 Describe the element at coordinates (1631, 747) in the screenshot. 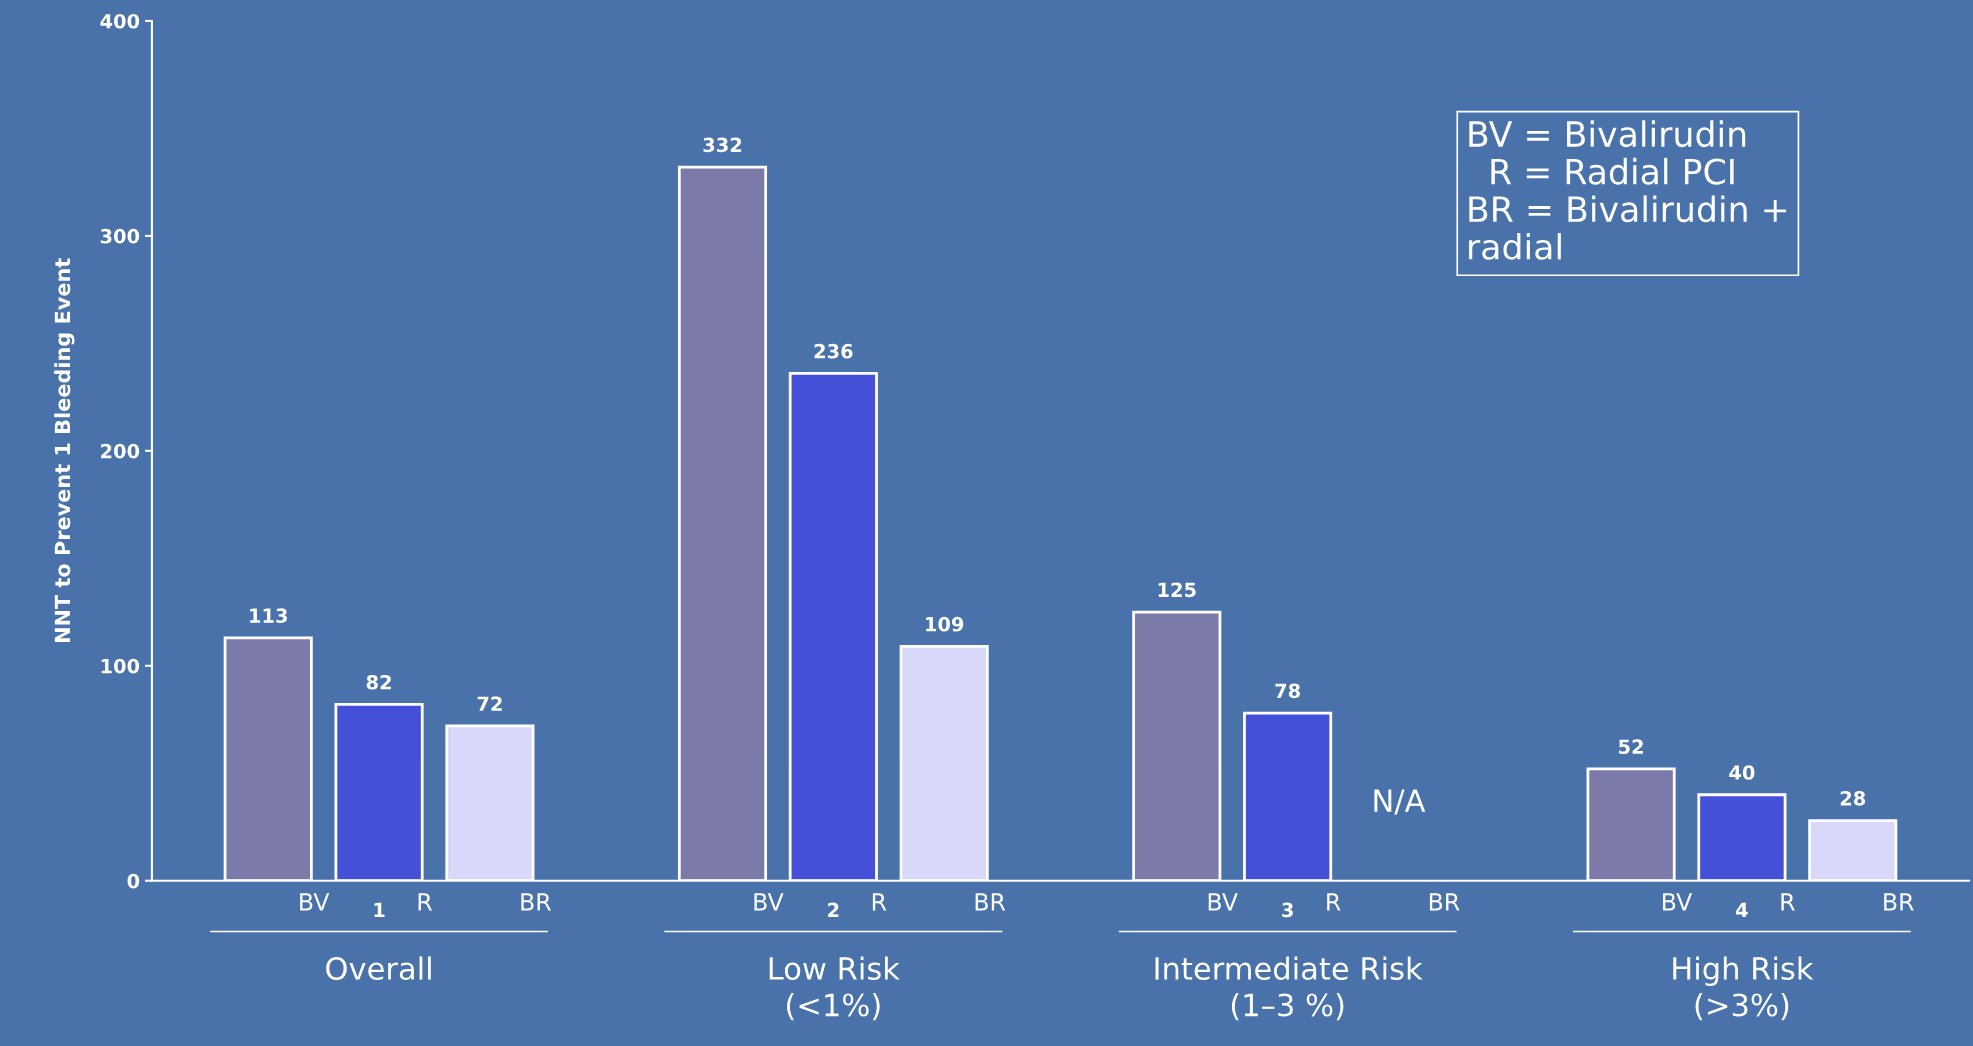

I see `data-label: 52` at that location.